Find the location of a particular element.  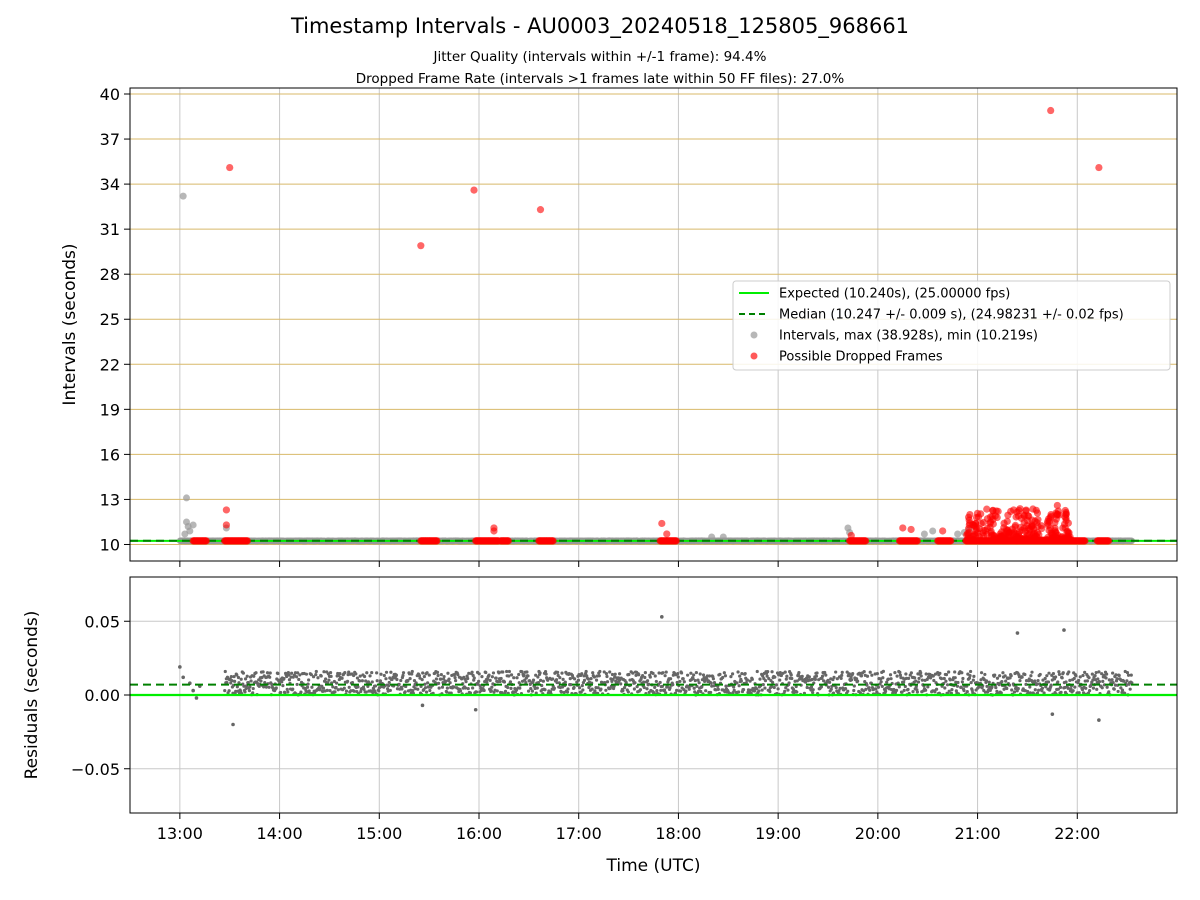

y-tick-label: 0.00 is located at coordinates (102, 695).